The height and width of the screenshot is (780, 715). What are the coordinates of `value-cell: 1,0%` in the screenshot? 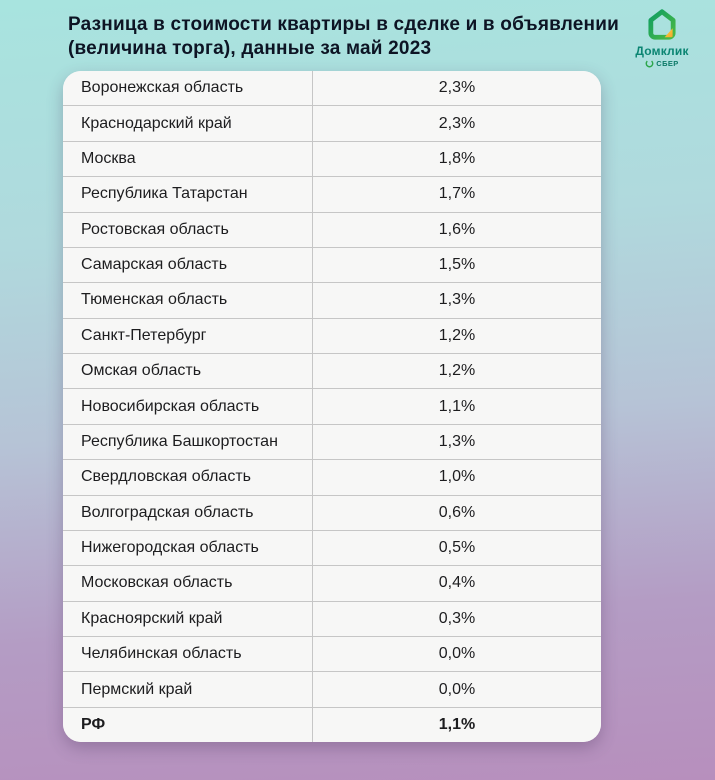 It's located at (457, 477).